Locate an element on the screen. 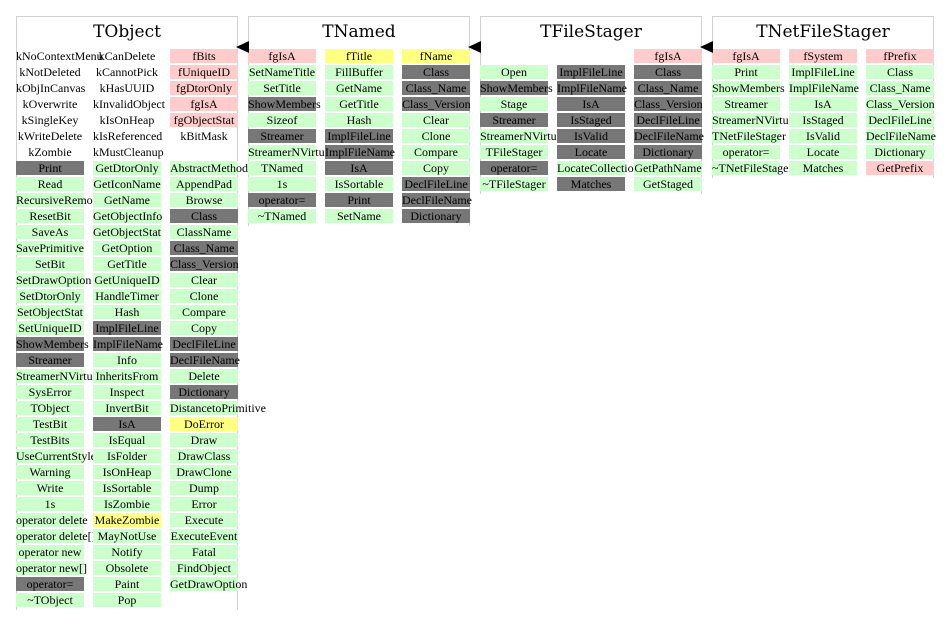 The width and height of the screenshot is (949, 624). member-entry: fBits is located at coordinates (204, 56).